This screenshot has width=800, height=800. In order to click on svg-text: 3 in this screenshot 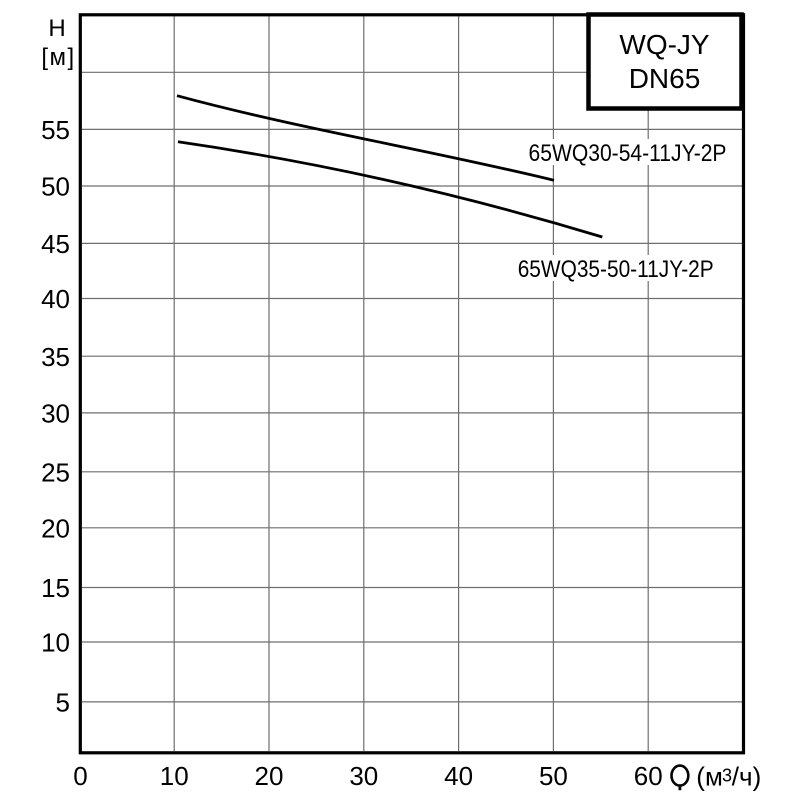, I will do `click(727, 776)`.